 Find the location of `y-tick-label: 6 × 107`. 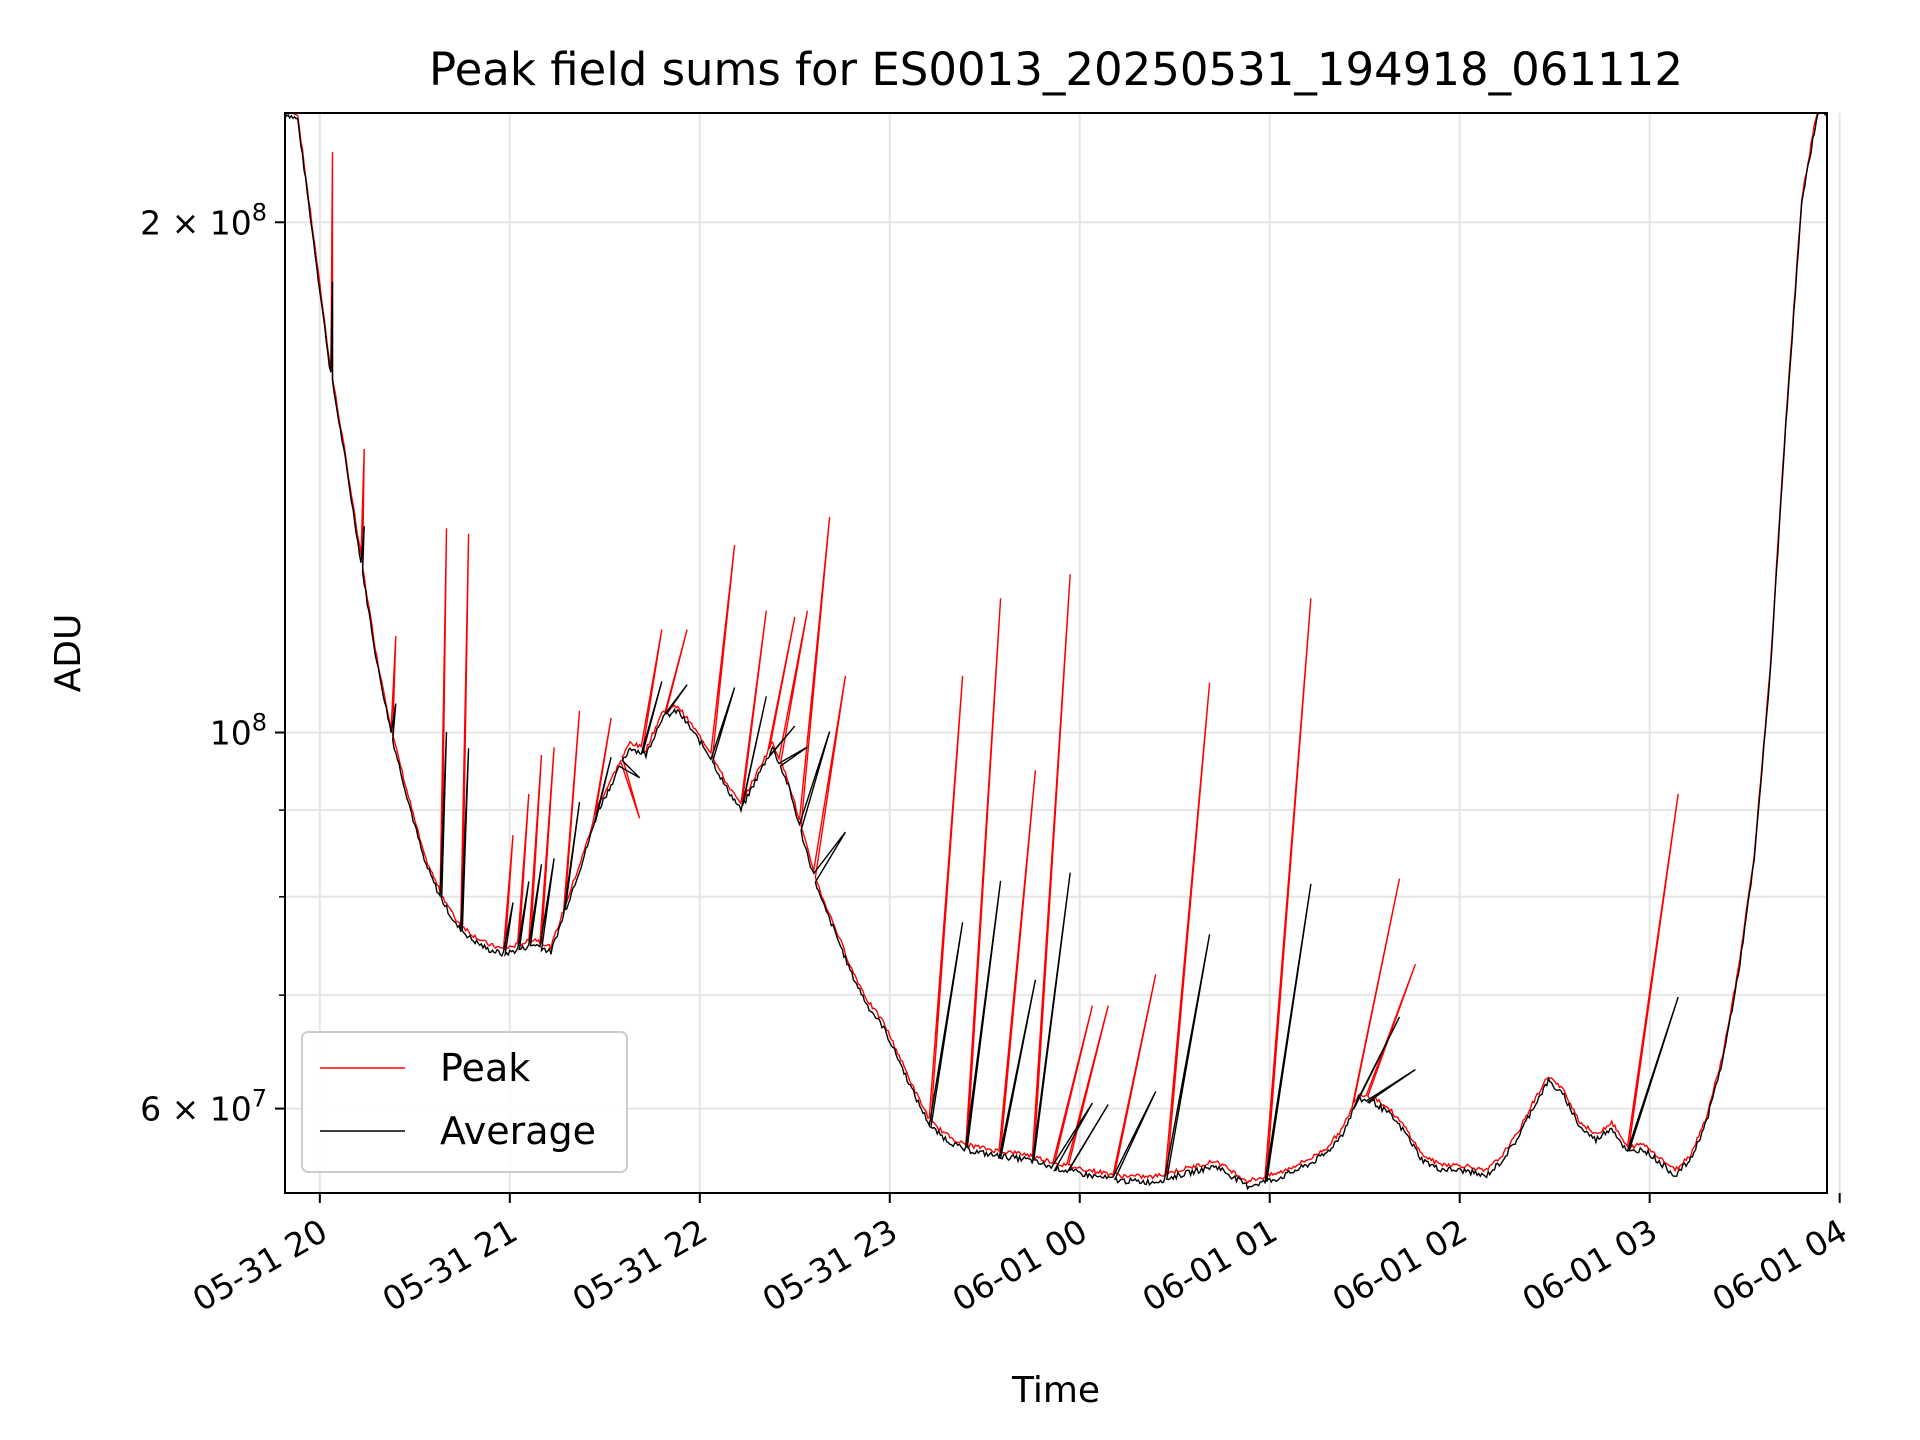

y-tick-label: 6 × 107 is located at coordinates (203, 1107).